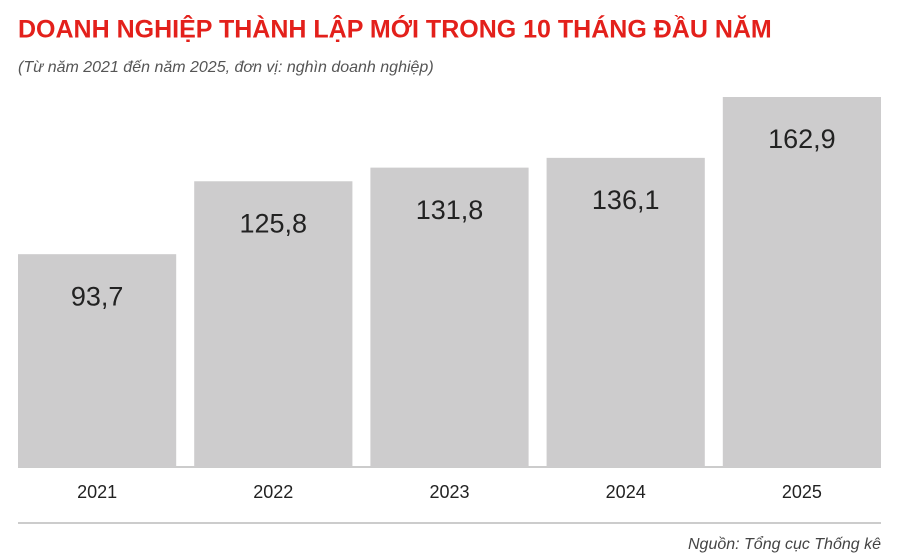 The height and width of the screenshot is (560, 900). Describe the element at coordinates (97, 492) in the screenshot. I see `x-tick-label: 2021` at that location.